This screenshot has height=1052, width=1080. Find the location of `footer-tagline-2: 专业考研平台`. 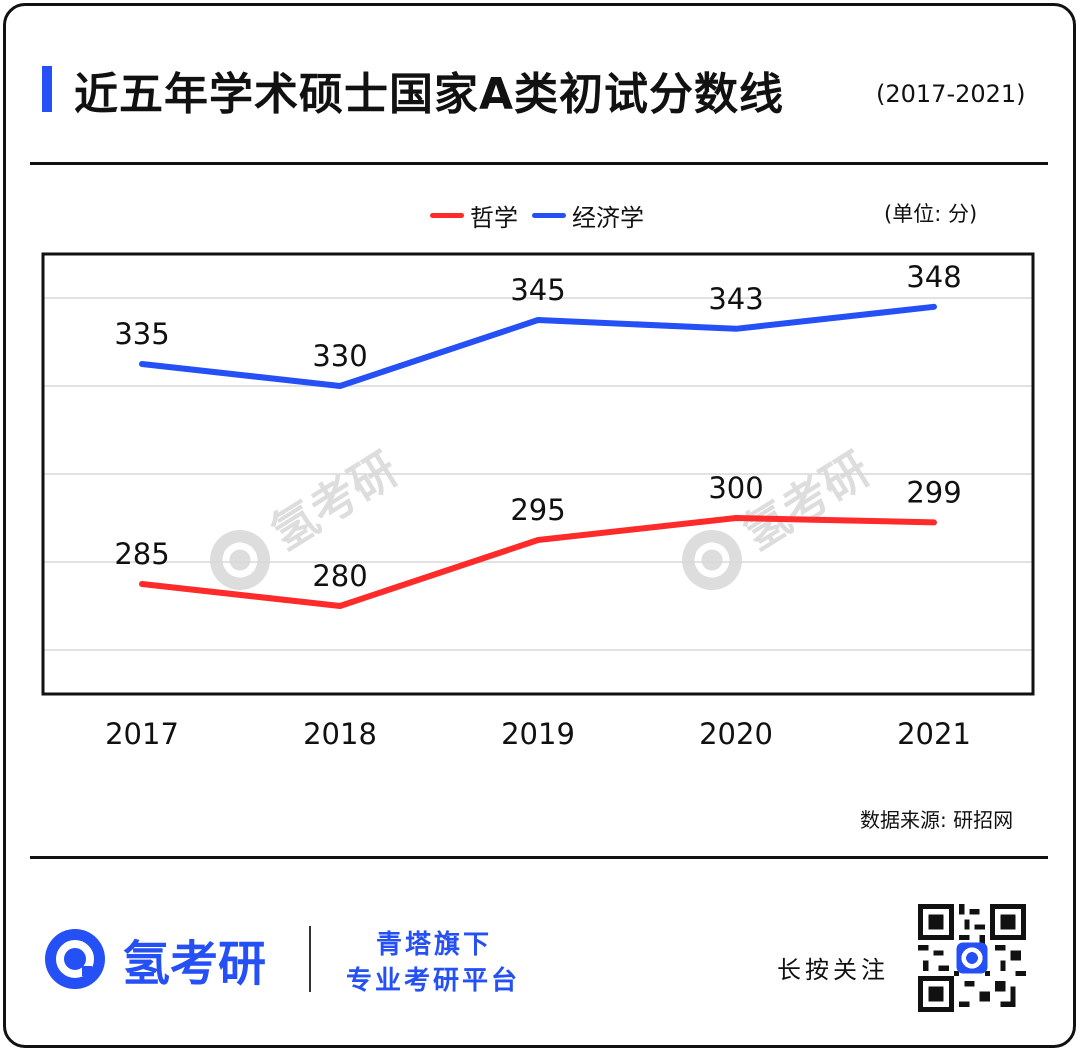

footer-tagline-2: 专业考研平台 is located at coordinates (433, 981).